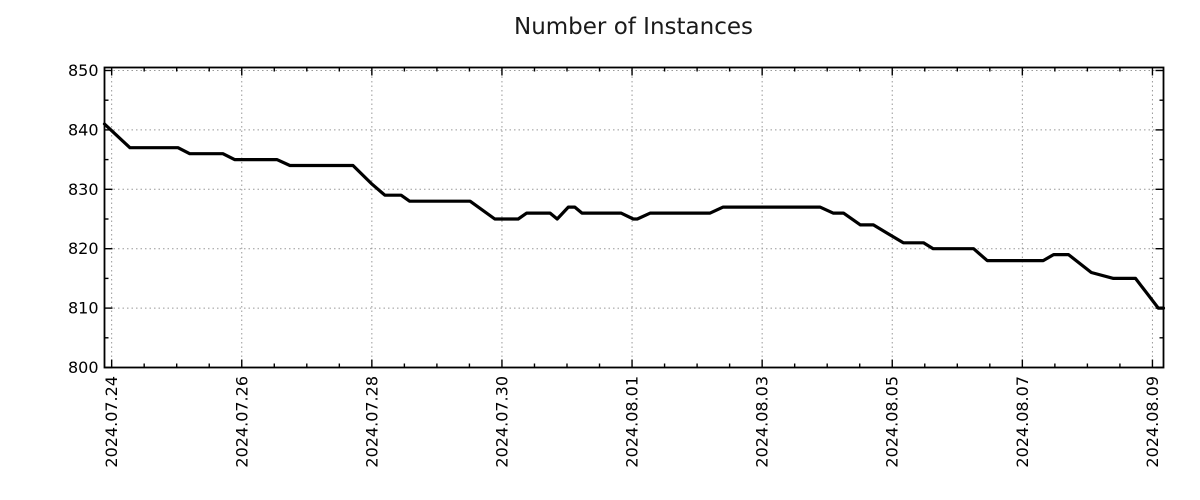  What do you see at coordinates (83, 189) in the screenshot?
I see `y-tick-label: 830` at bounding box center [83, 189].